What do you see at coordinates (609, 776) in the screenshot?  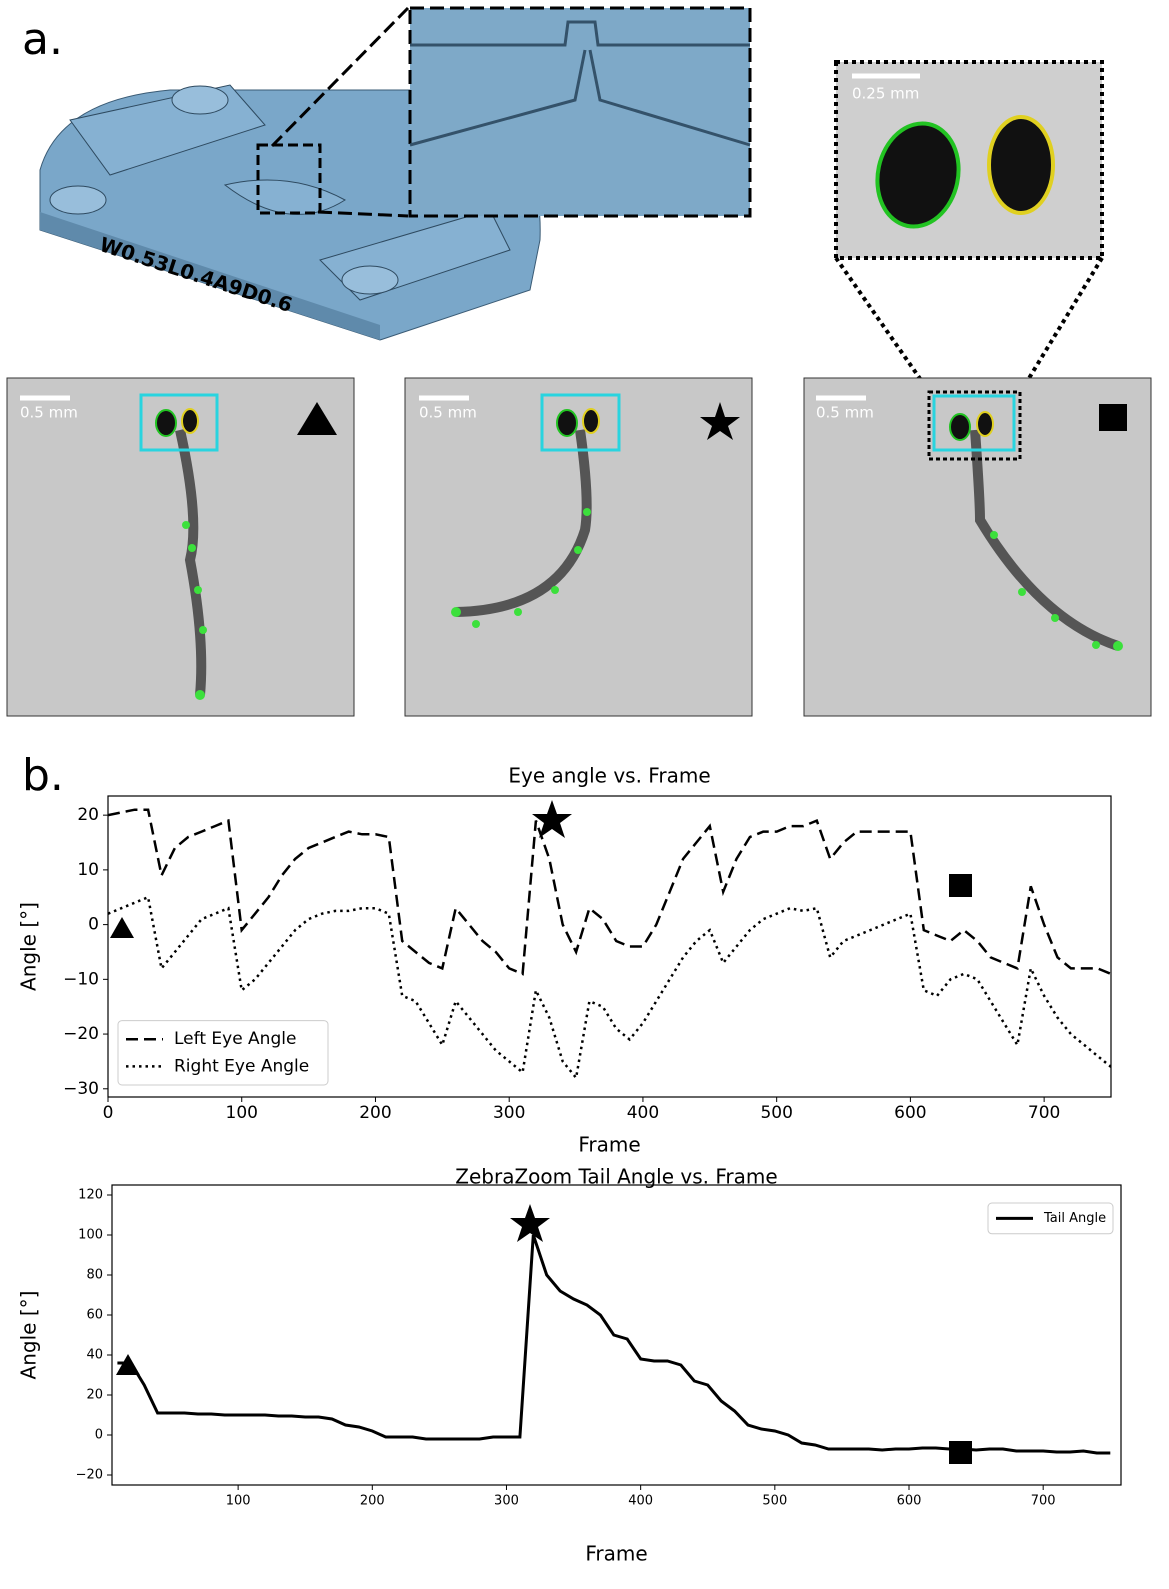 I see `chart-title: Eye angle vs. Frame` at bounding box center [609, 776].